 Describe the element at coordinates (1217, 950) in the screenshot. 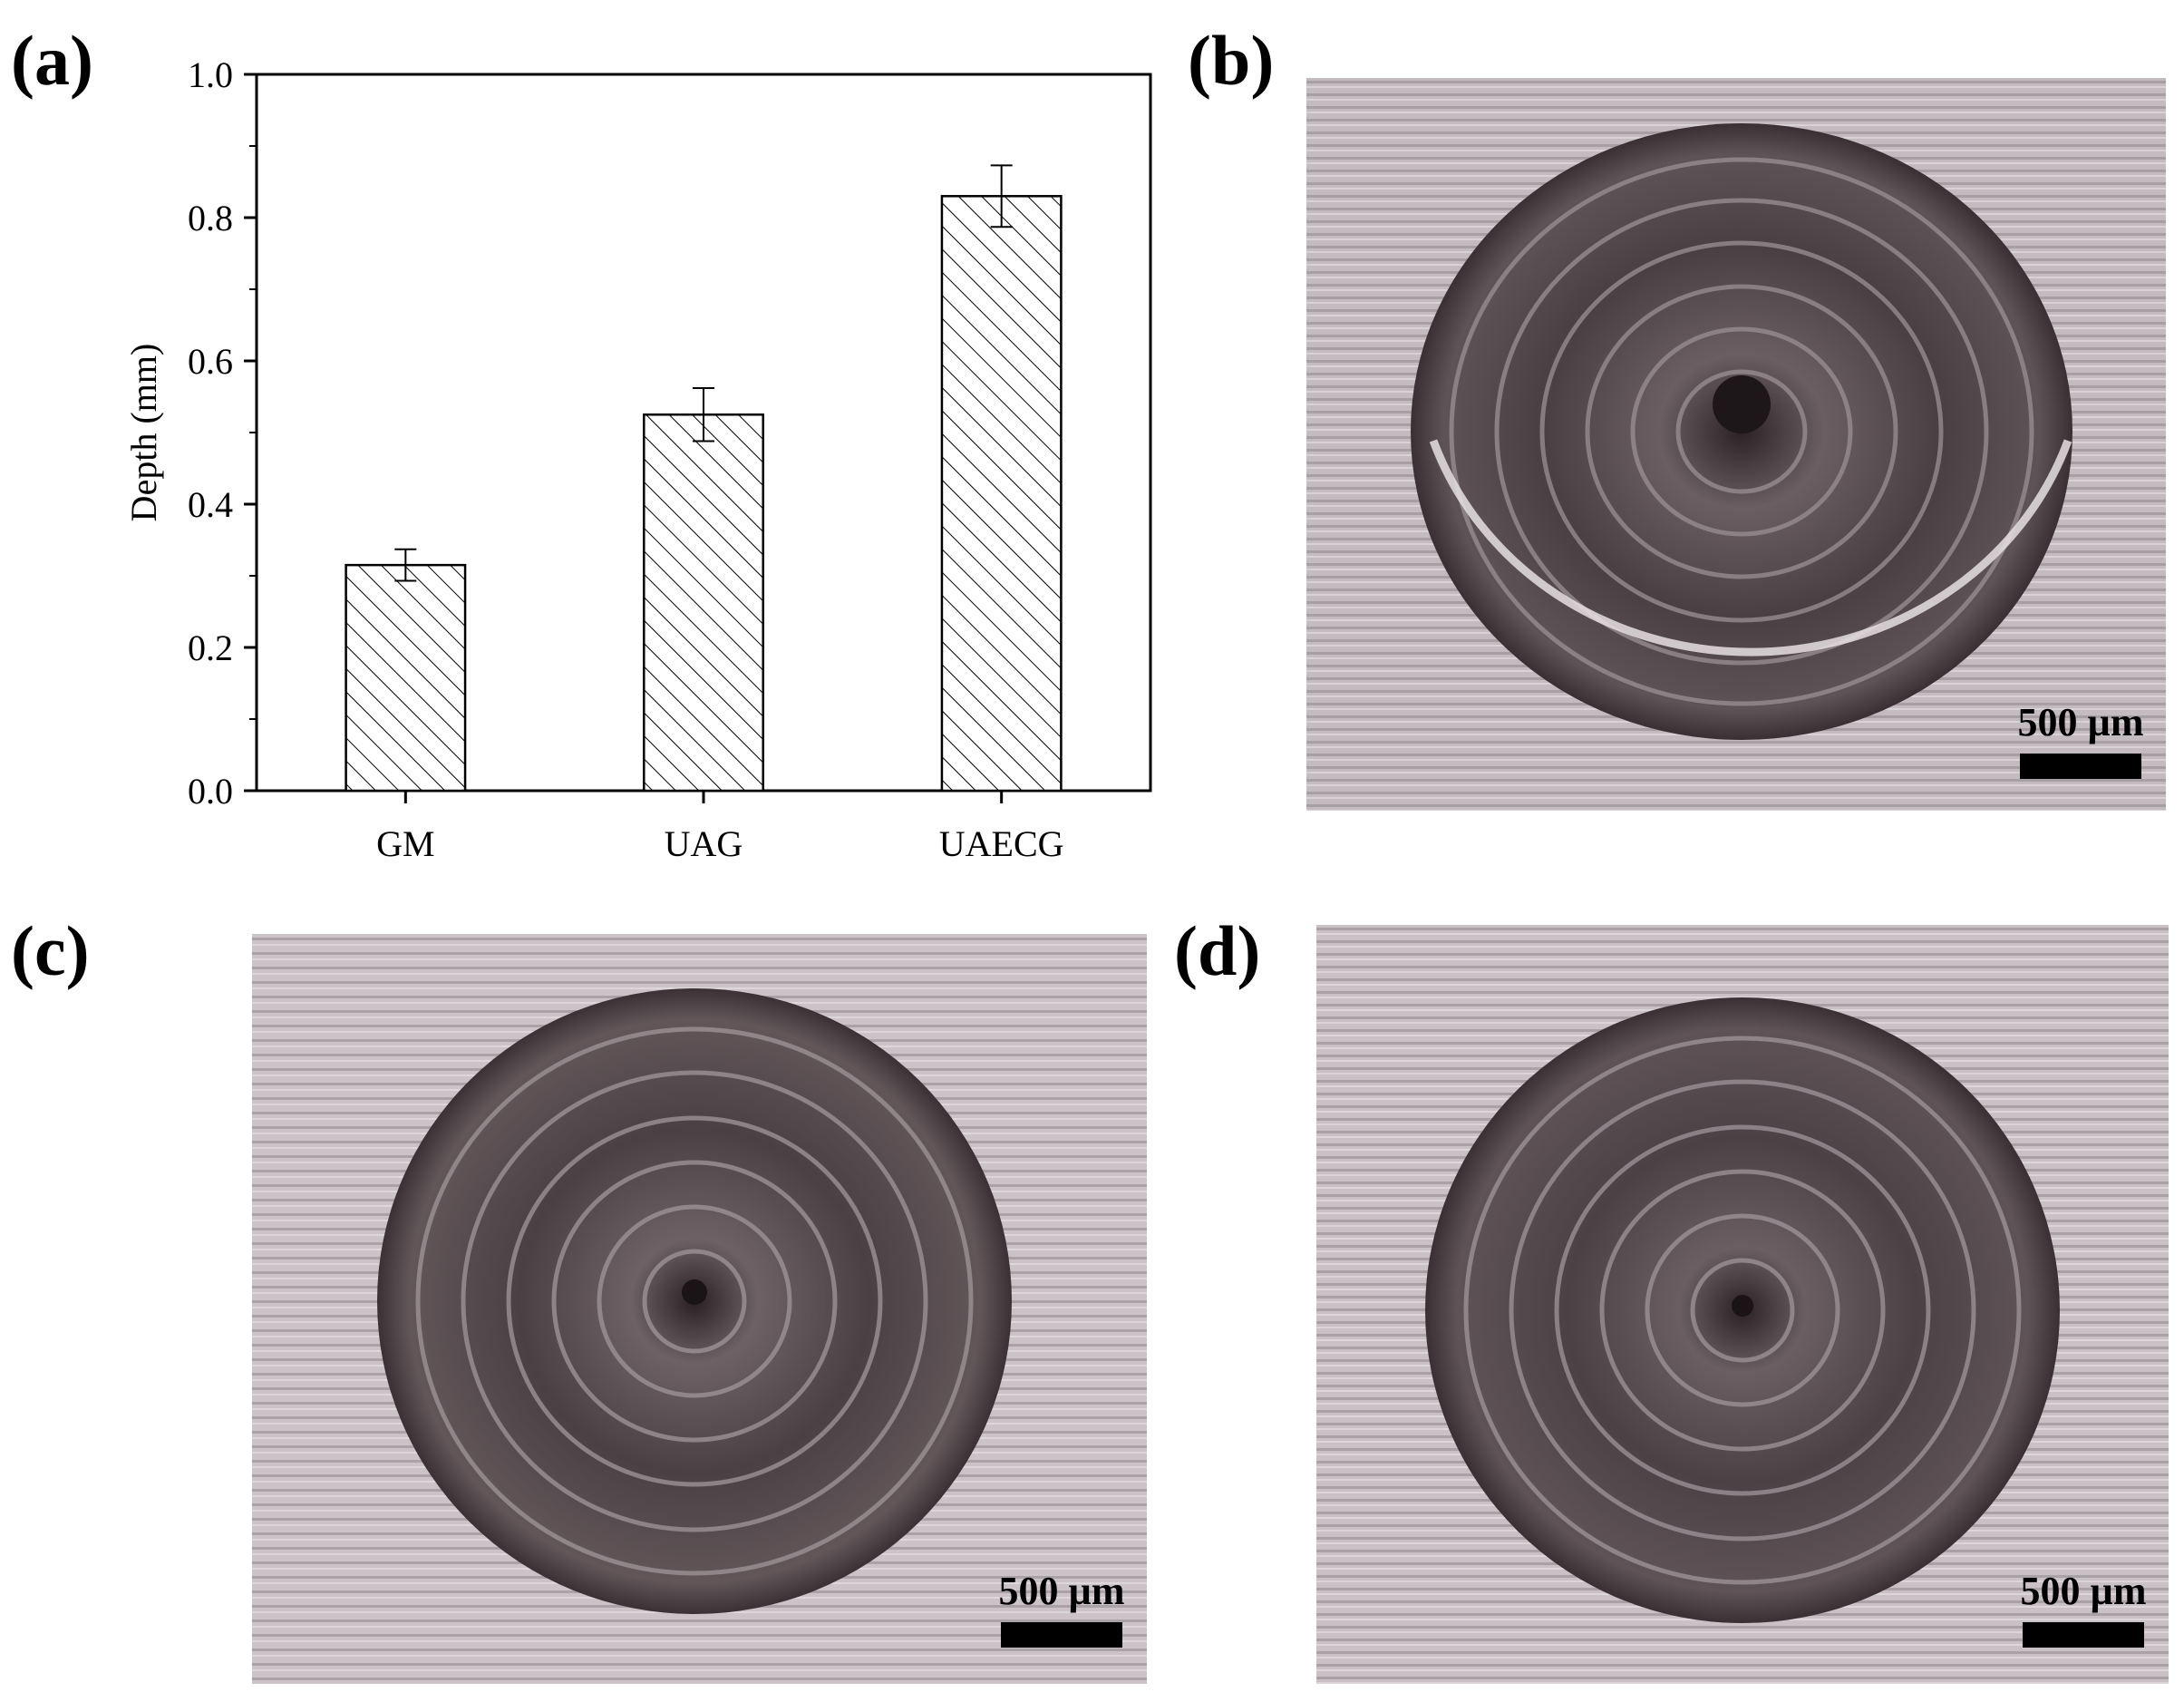

I see `panel-label-d: (d)` at that location.